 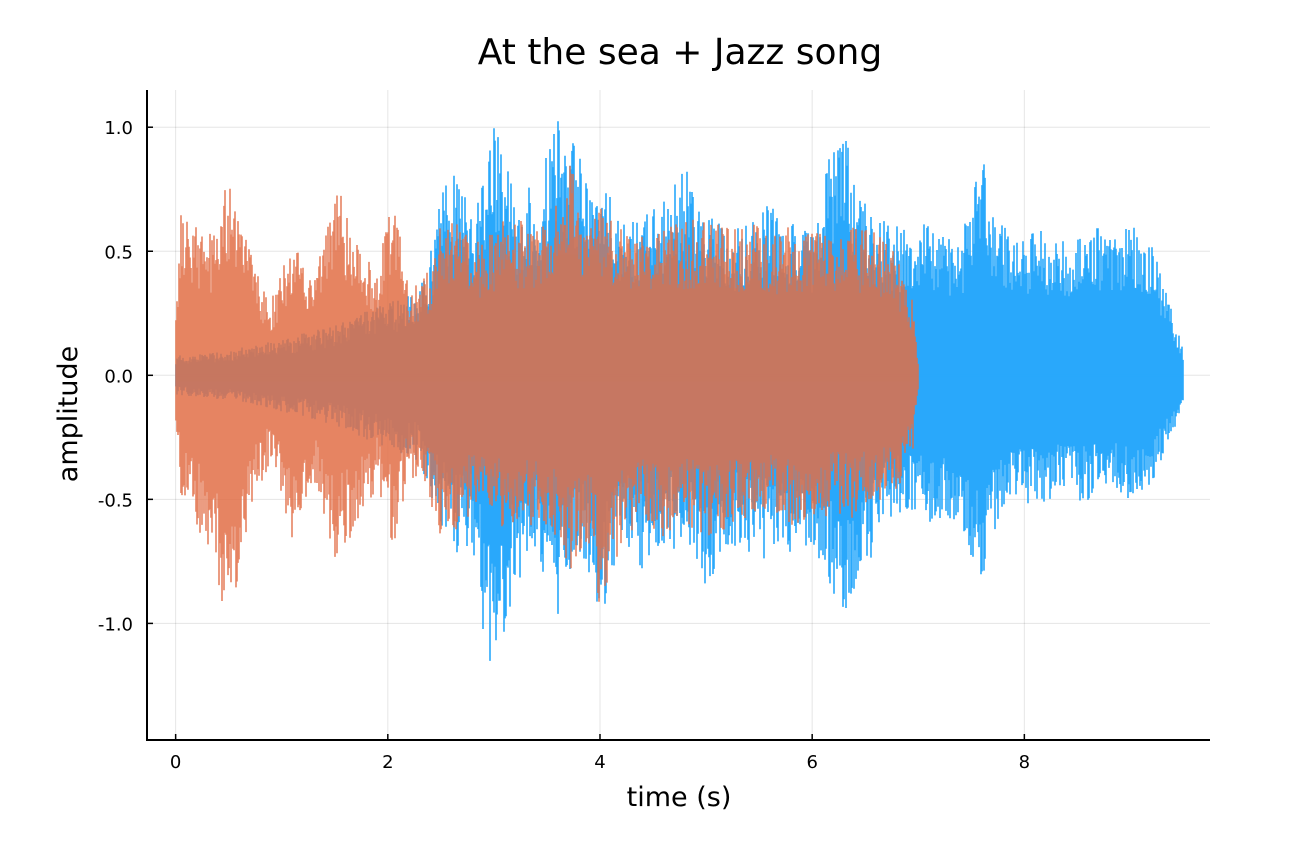 What do you see at coordinates (115, 624) in the screenshot?
I see `y-tick-label: -1.0` at bounding box center [115, 624].